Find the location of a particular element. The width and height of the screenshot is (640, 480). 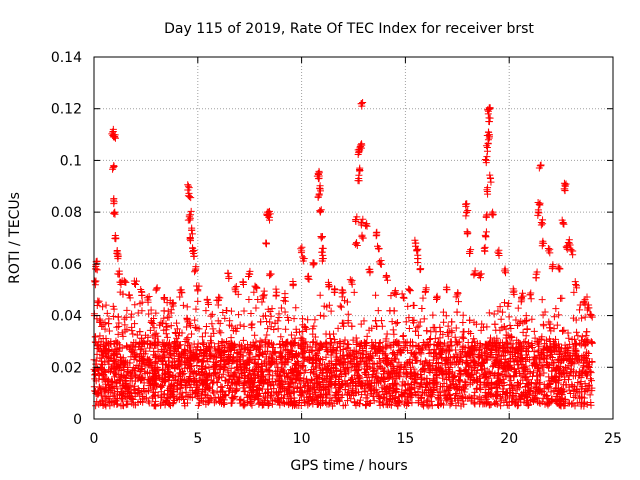

y-tick-label: 0.04 is located at coordinates (66, 317).